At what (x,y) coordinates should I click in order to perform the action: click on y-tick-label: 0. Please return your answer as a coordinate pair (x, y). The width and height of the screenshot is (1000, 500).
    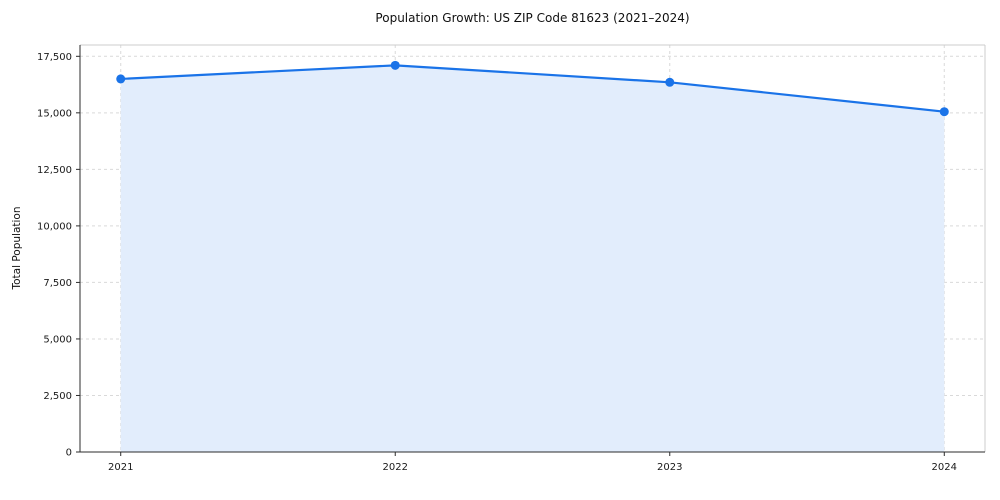
    Looking at the image, I should click on (69, 453).